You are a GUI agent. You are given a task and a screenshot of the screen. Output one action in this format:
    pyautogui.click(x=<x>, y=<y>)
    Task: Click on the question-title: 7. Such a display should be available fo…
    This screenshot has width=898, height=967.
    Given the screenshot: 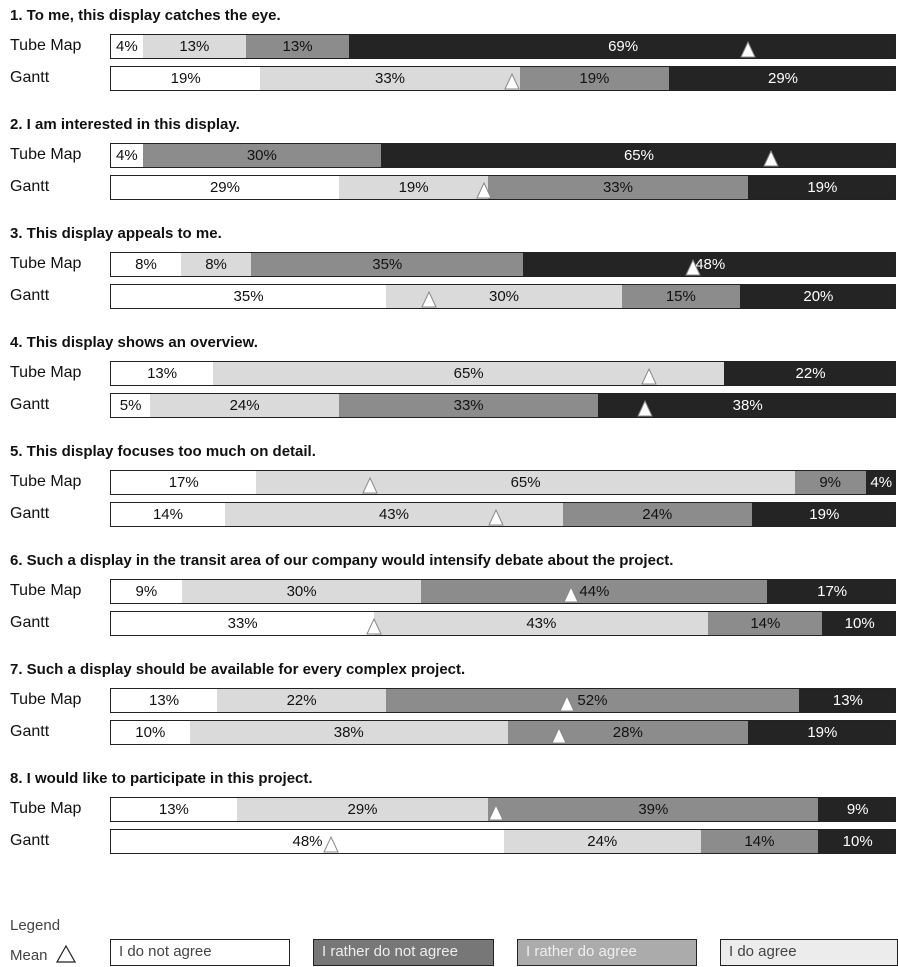 What is the action you would take?
    pyautogui.click(x=238, y=669)
    